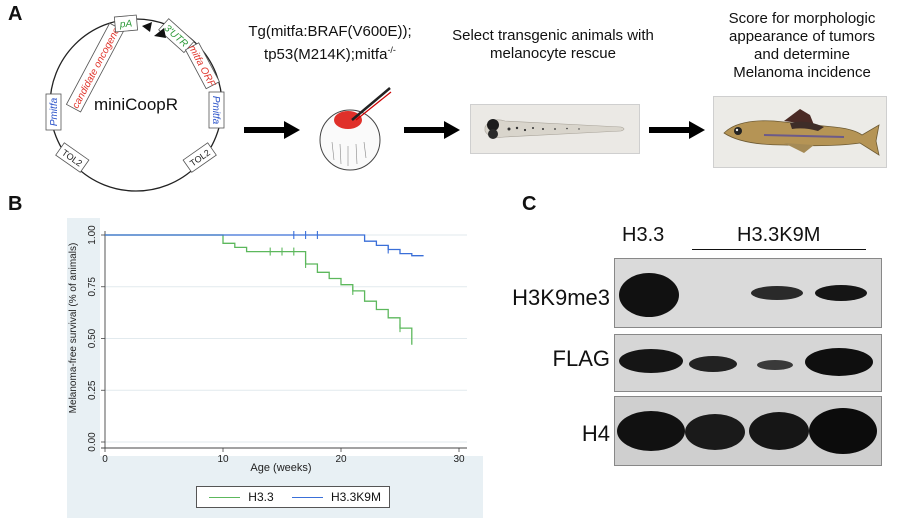 This screenshot has width=910, height=530. Describe the element at coordinates (92, 390) in the screenshot. I see `y-tick-label: 0.25` at that location.